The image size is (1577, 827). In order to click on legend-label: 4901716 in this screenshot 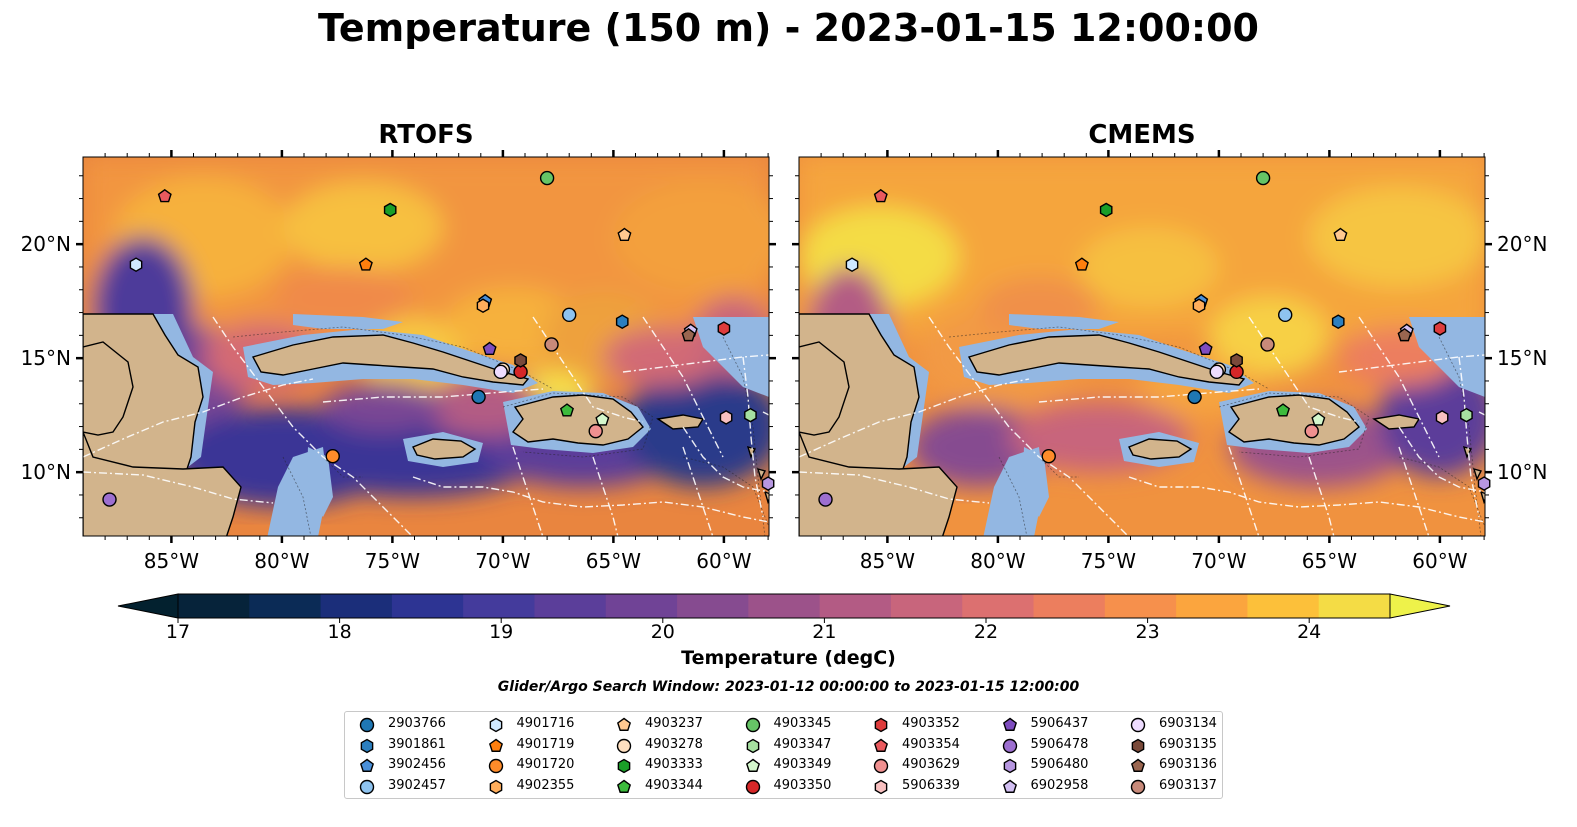, I will do `click(545, 723)`.